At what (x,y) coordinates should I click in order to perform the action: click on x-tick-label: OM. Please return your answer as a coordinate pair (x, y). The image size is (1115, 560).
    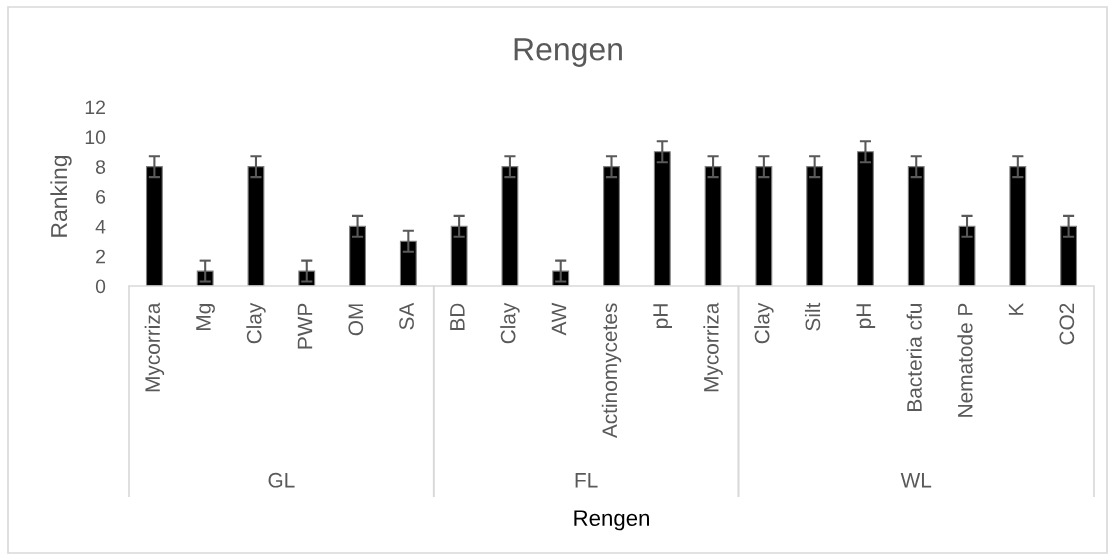
    Looking at the image, I should click on (356, 320).